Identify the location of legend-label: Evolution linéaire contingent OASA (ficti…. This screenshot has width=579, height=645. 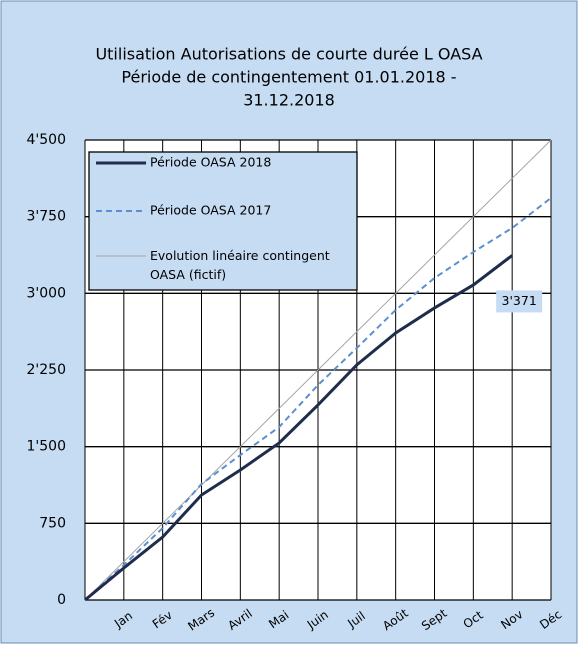
(240, 265).